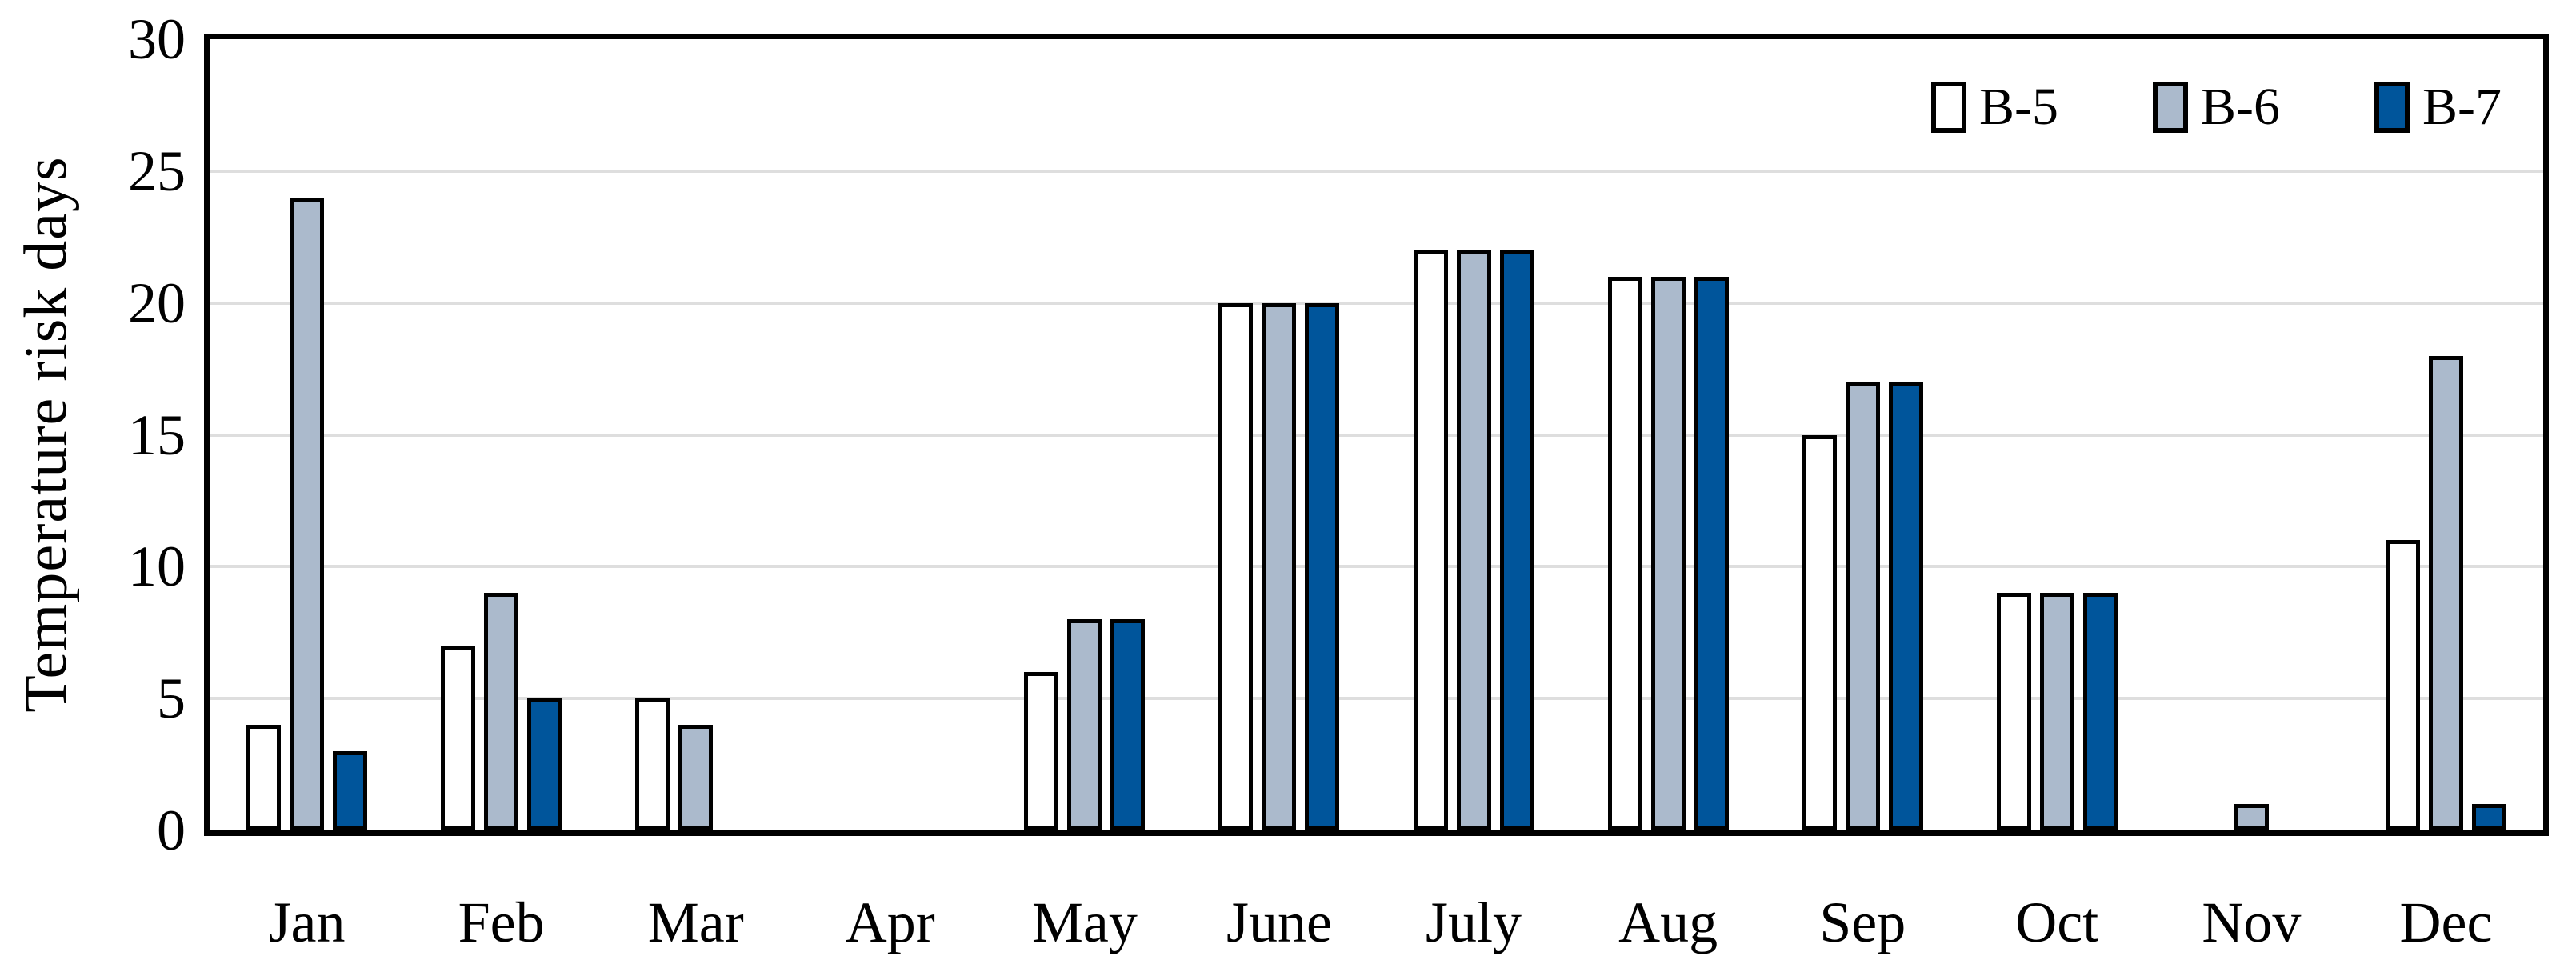 The width and height of the screenshot is (2576, 960). What do you see at coordinates (171, 698) in the screenshot?
I see `y-tick-label-5: 5` at bounding box center [171, 698].